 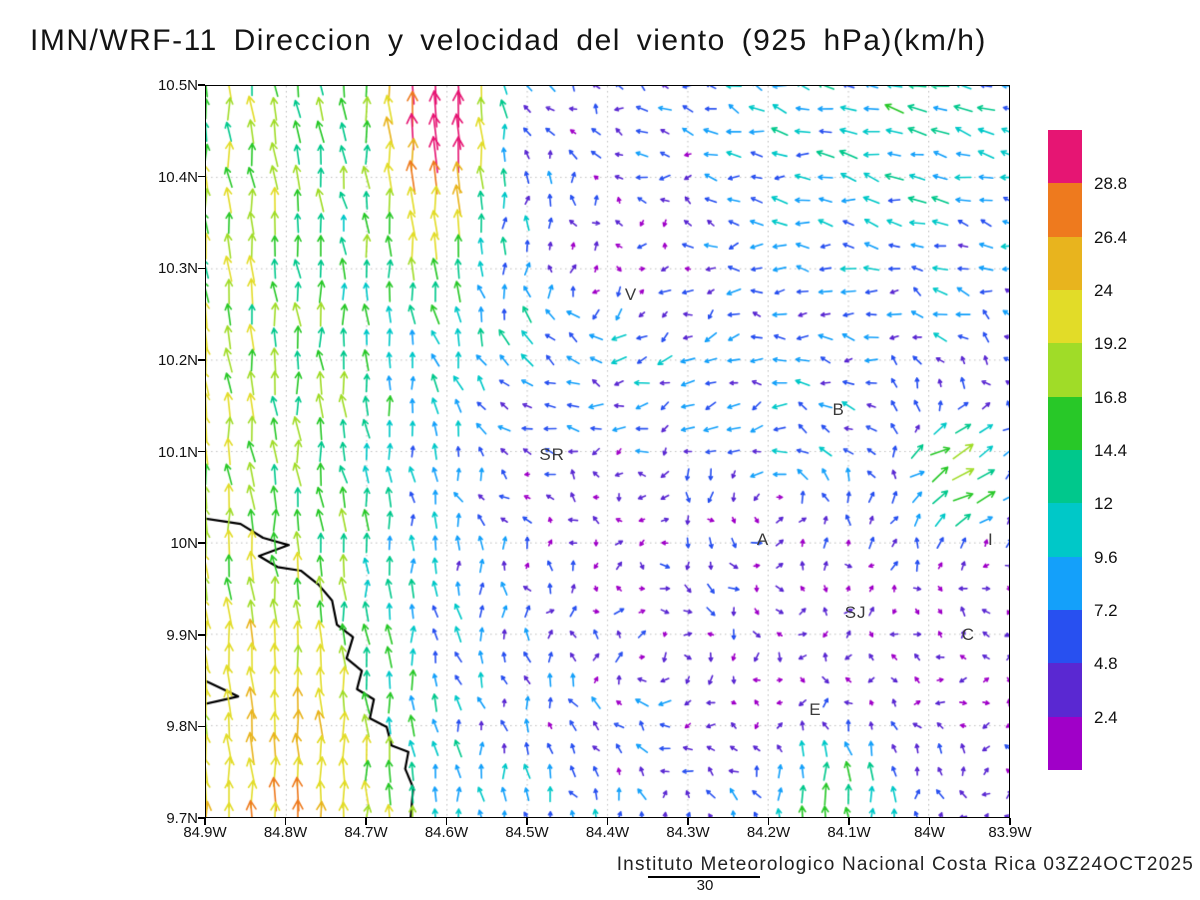 What do you see at coordinates (1106, 664) in the screenshot?
I see `colorbar-tick-label: 4.8` at bounding box center [1106, 664].